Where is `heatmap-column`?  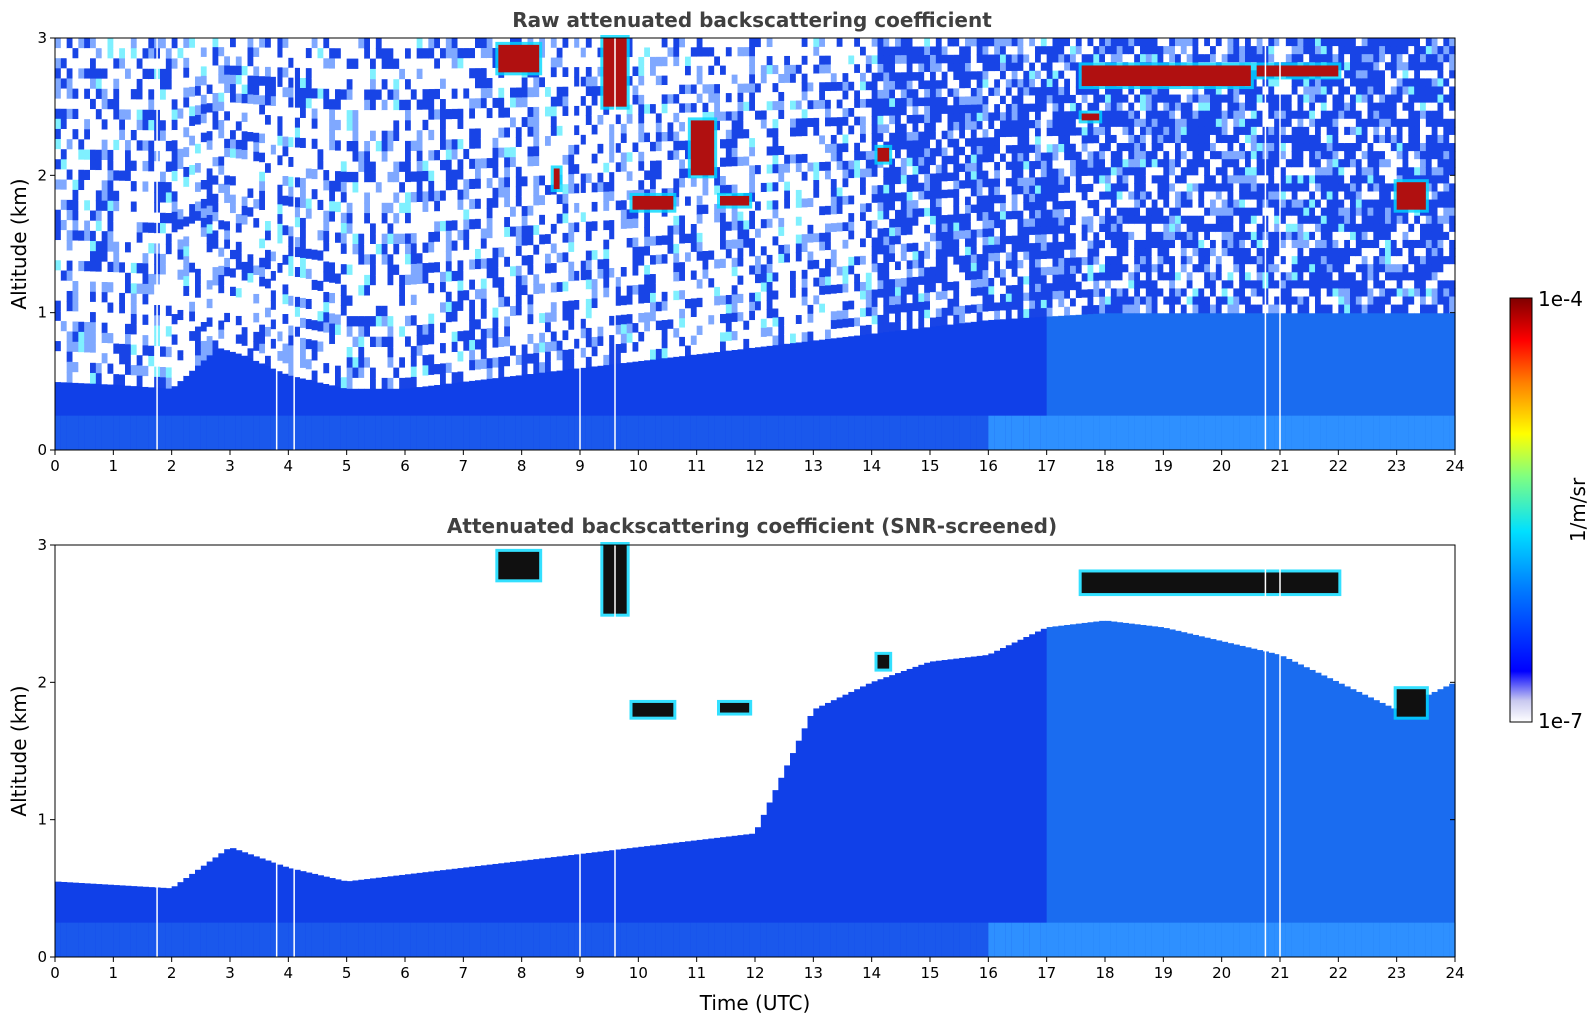 heatmap-column is located at coordinates (694, 432).